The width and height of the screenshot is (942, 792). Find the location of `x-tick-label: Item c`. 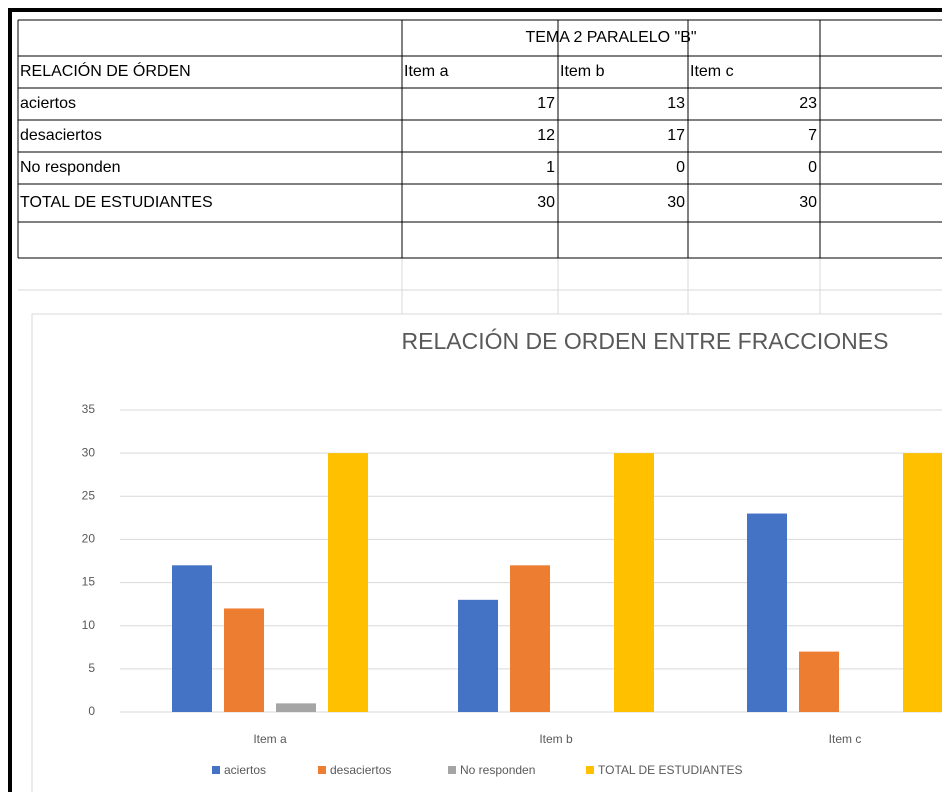

x-tick-label: Item c is located at coordinates (845, 739).